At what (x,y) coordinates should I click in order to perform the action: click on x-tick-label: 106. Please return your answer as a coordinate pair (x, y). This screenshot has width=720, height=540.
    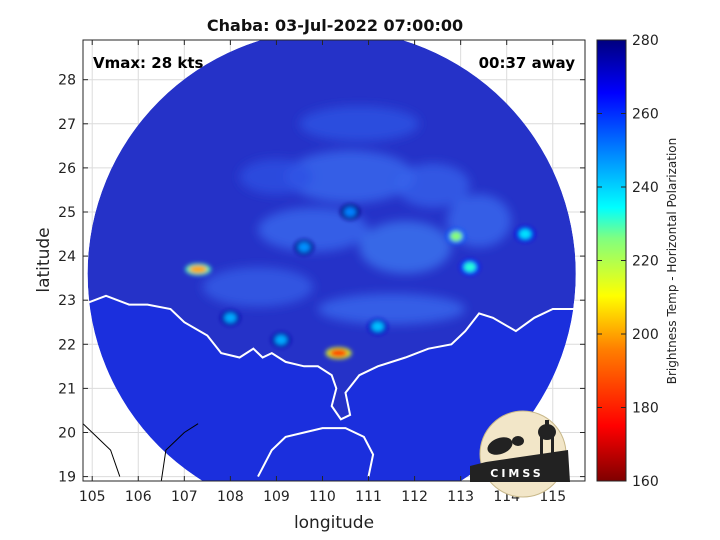
    Looking at the image, I should click on (138, 497).